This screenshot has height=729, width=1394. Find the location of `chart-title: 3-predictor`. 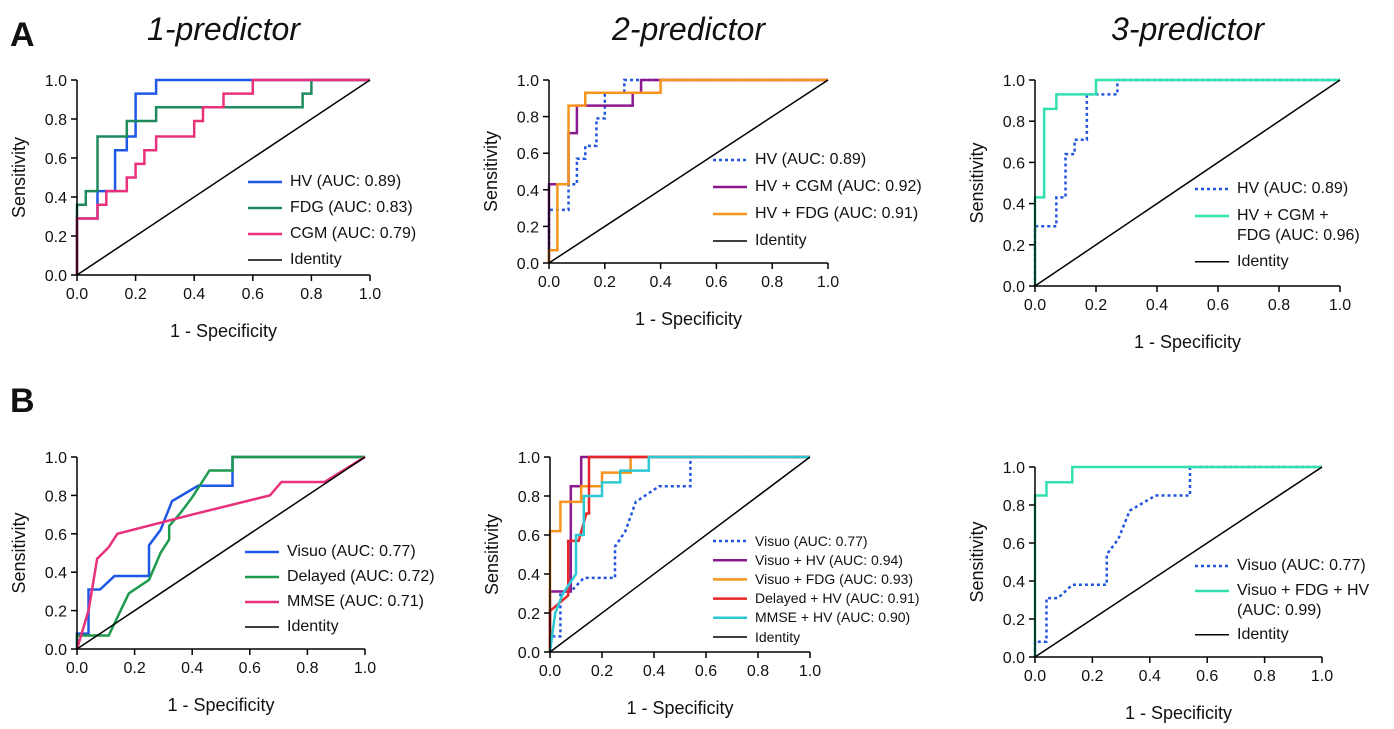

chart-title: 3-predictor is located at coordinates (1188, 29).